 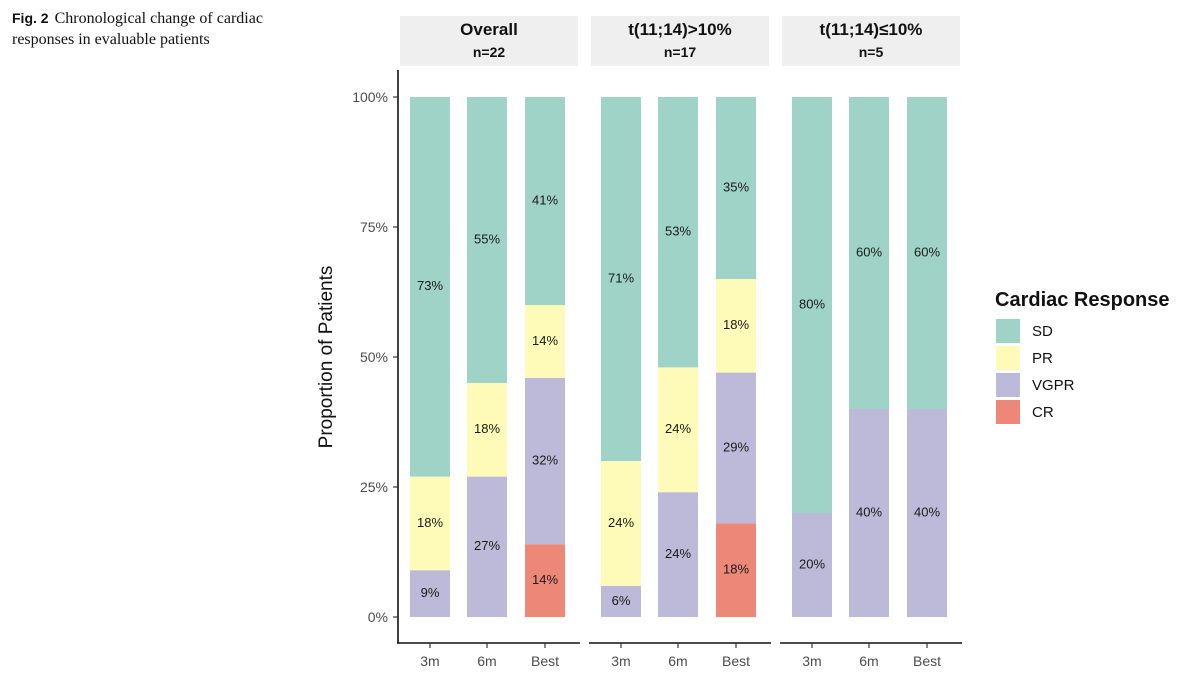 What do you see at coordinates (1008, 331) in the screenshot?
I see `legend-swatch-sd` at bounding box center [1008, 331].